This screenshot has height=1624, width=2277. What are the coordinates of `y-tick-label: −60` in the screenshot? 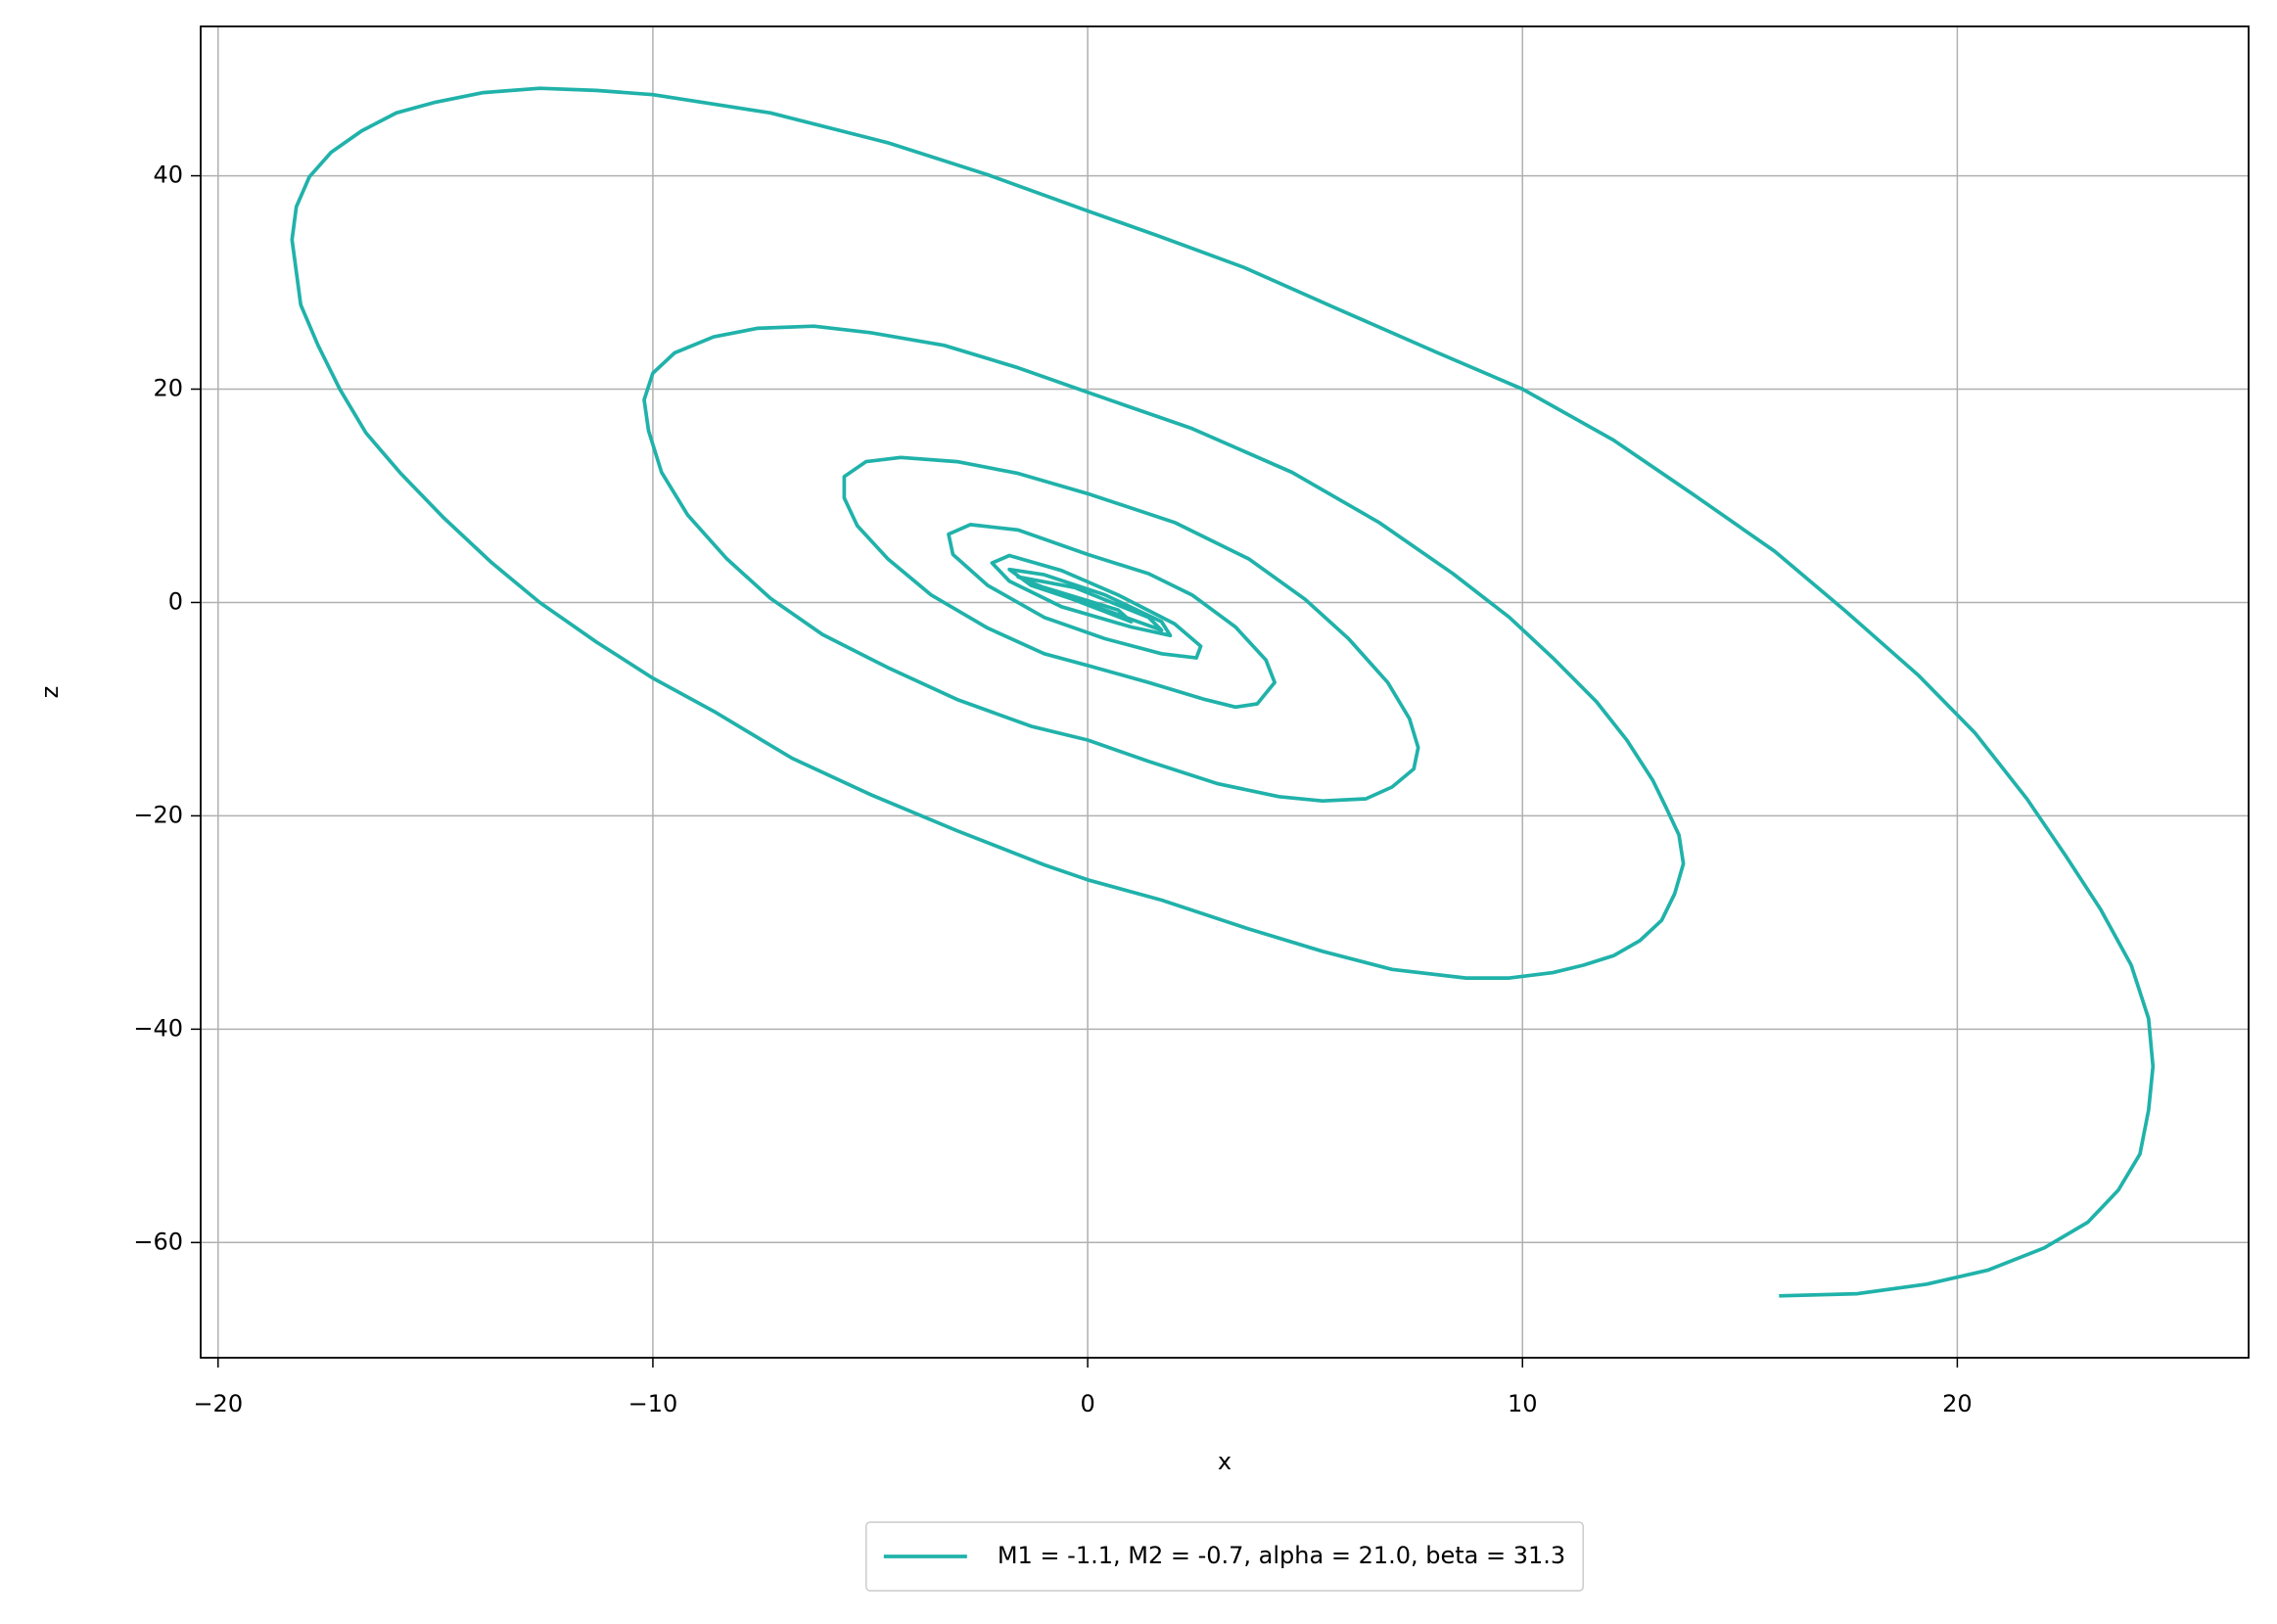 It's located at (158, 1241).